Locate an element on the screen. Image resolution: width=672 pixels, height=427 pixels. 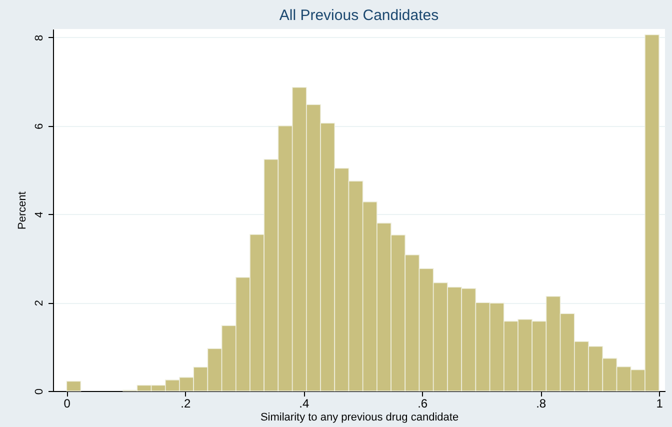
x-tick-label: .8 is located at coordinates (541, 403).